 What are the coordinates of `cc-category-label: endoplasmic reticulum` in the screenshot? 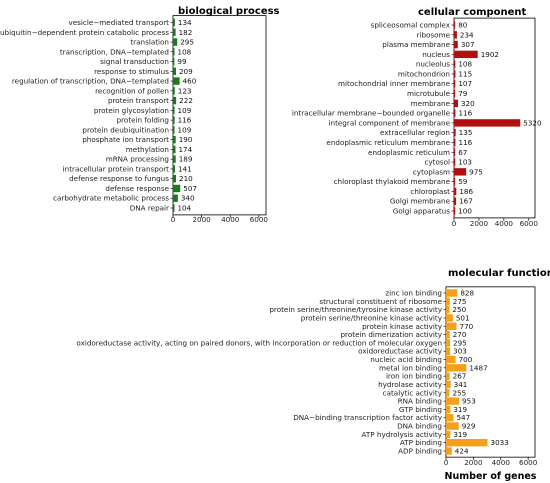 It's located at (409, 152).